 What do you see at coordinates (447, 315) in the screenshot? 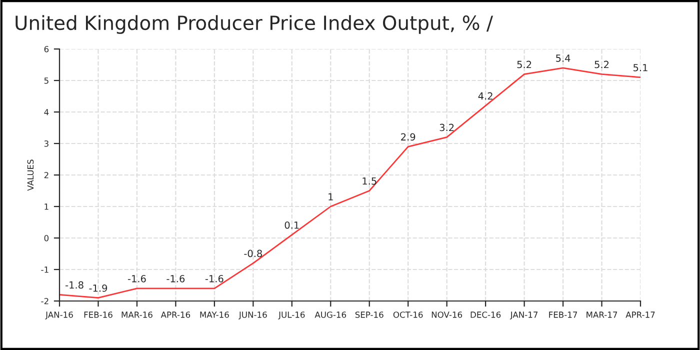
I see `x-tick-label: NOV-16` at bounding box center [447, 315].